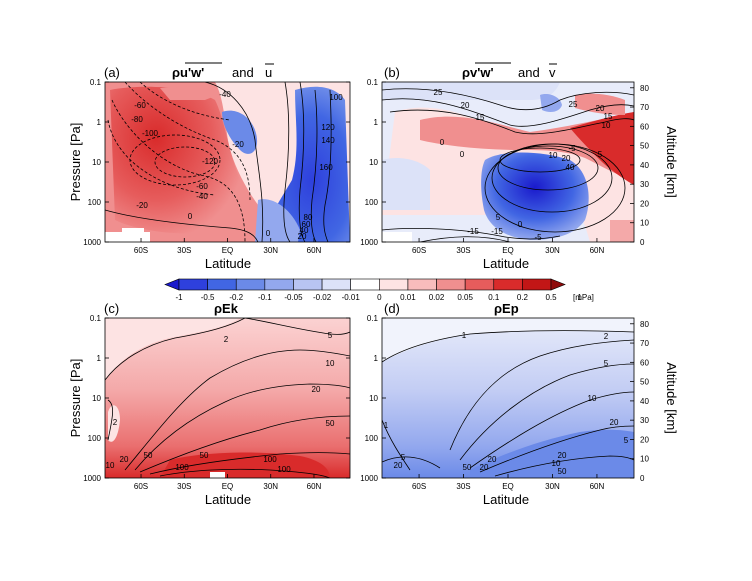  I want to click on colorbar-tick-label: -0.01, so click(351, 297).